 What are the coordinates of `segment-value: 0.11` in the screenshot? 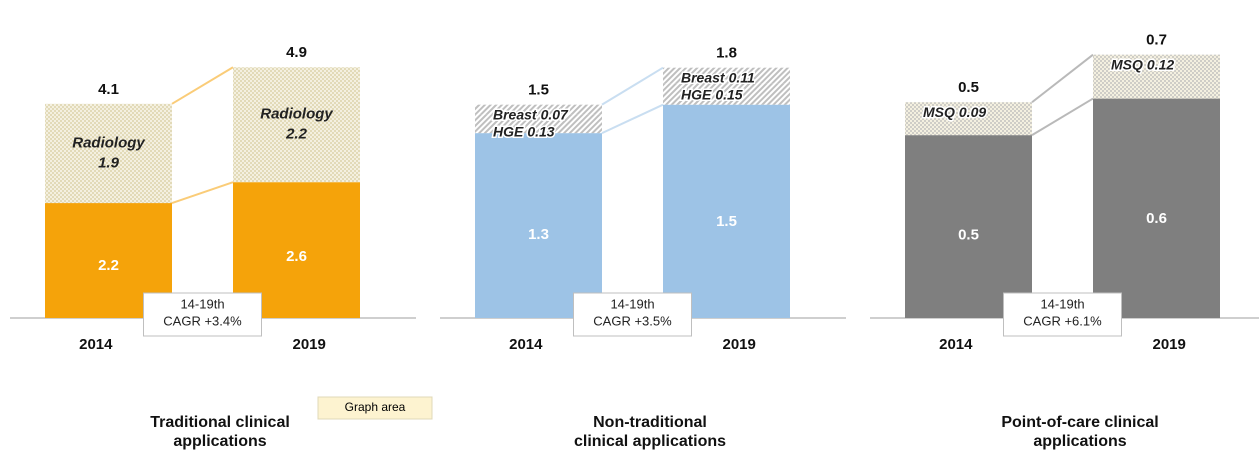 It's located at (742, 77).